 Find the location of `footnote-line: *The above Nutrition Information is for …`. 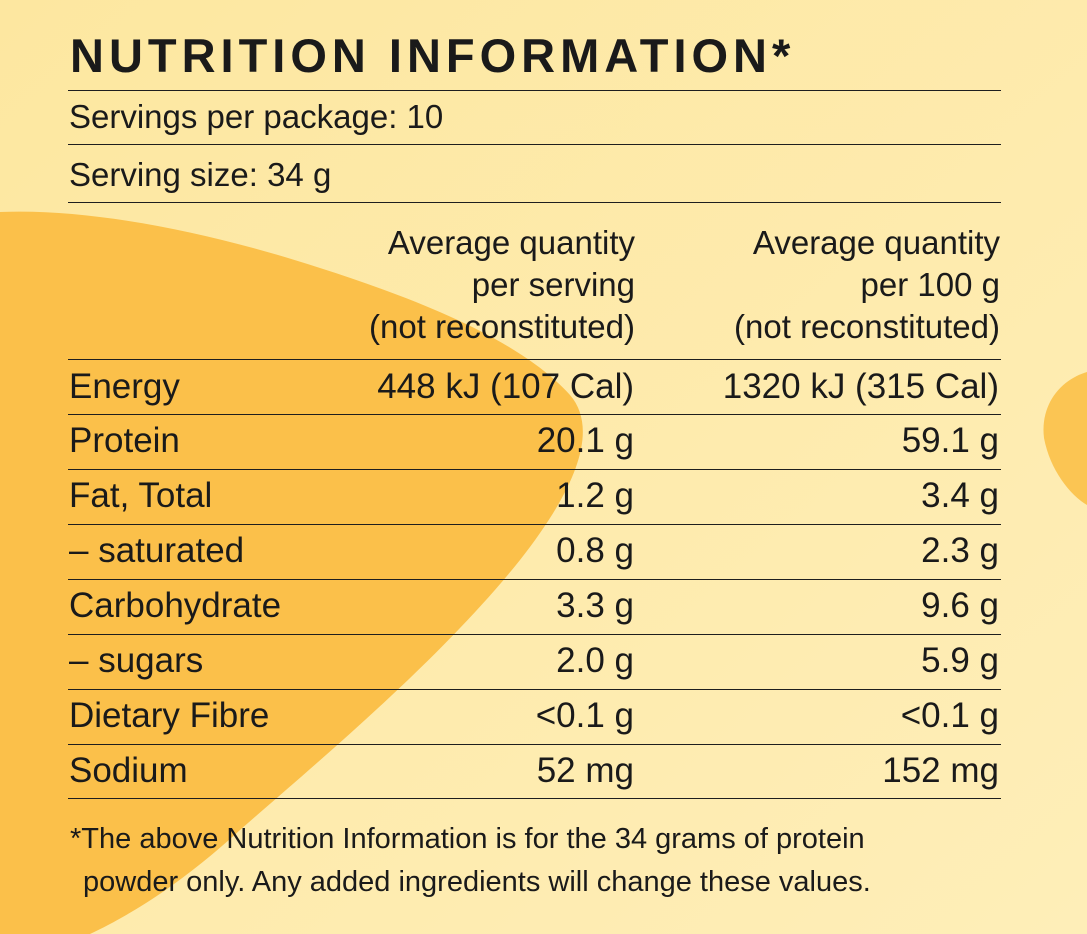

footnote-line: *The above Nutrition Information is for … is located at coordinates (467, 839).